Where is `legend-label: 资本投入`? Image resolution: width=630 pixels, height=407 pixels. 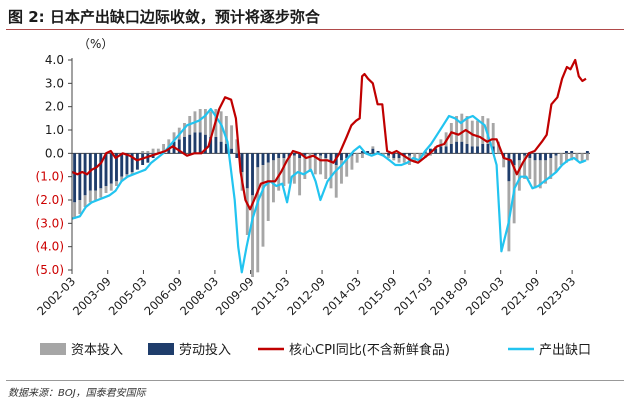 legend-label: 资本投入 is located at coordinates (97, 350).